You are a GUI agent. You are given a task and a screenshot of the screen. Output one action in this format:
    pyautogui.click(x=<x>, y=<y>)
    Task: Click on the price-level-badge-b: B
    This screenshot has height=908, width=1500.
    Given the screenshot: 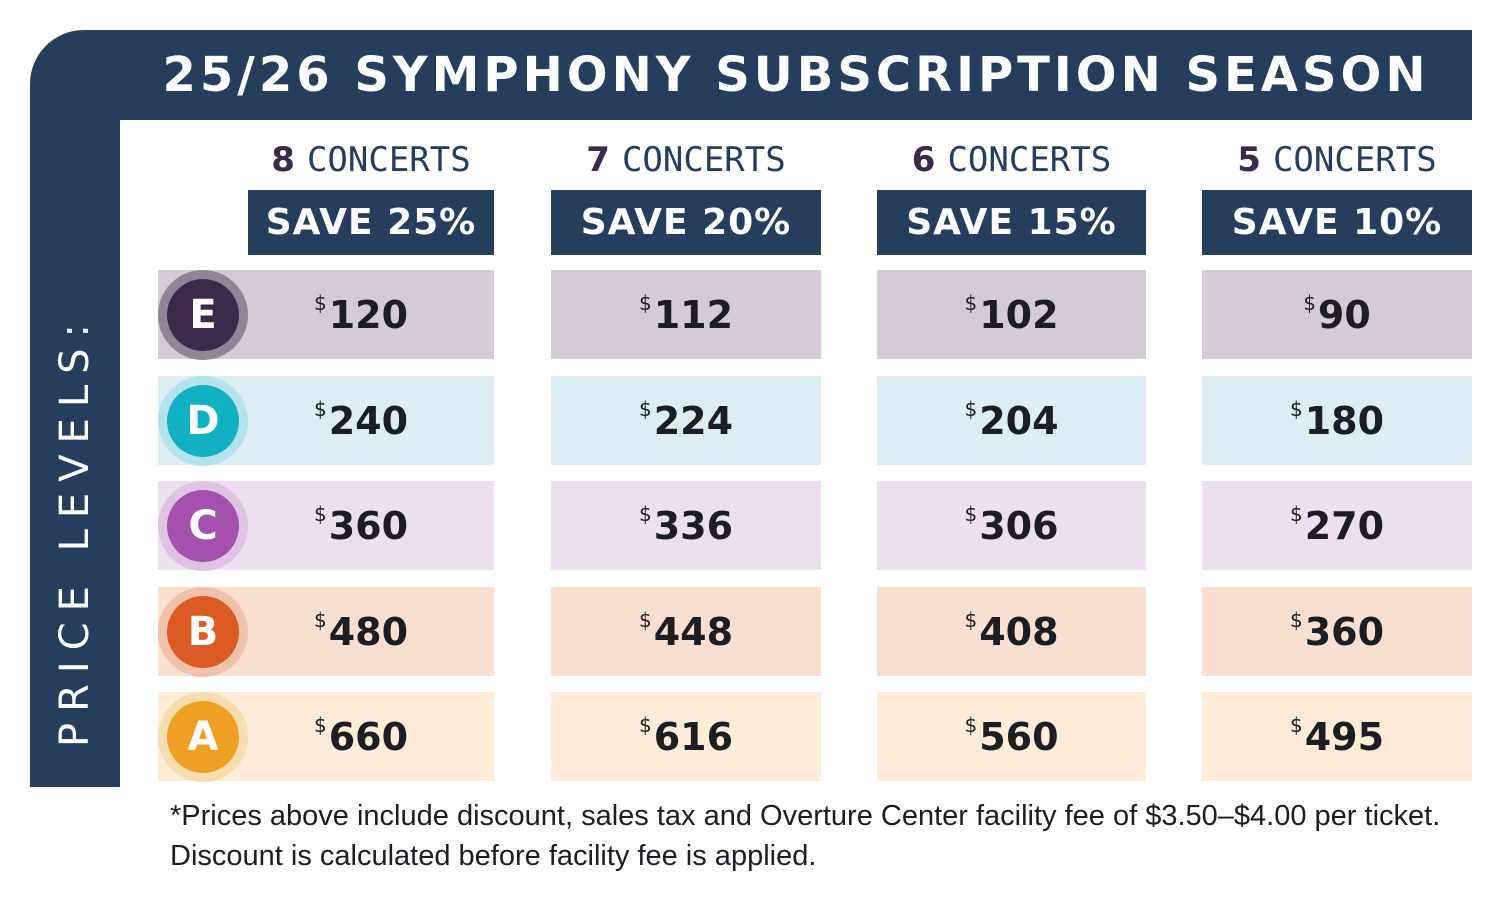 What is the action you would take?
    pyautogui.click(x=203, y=632)
    